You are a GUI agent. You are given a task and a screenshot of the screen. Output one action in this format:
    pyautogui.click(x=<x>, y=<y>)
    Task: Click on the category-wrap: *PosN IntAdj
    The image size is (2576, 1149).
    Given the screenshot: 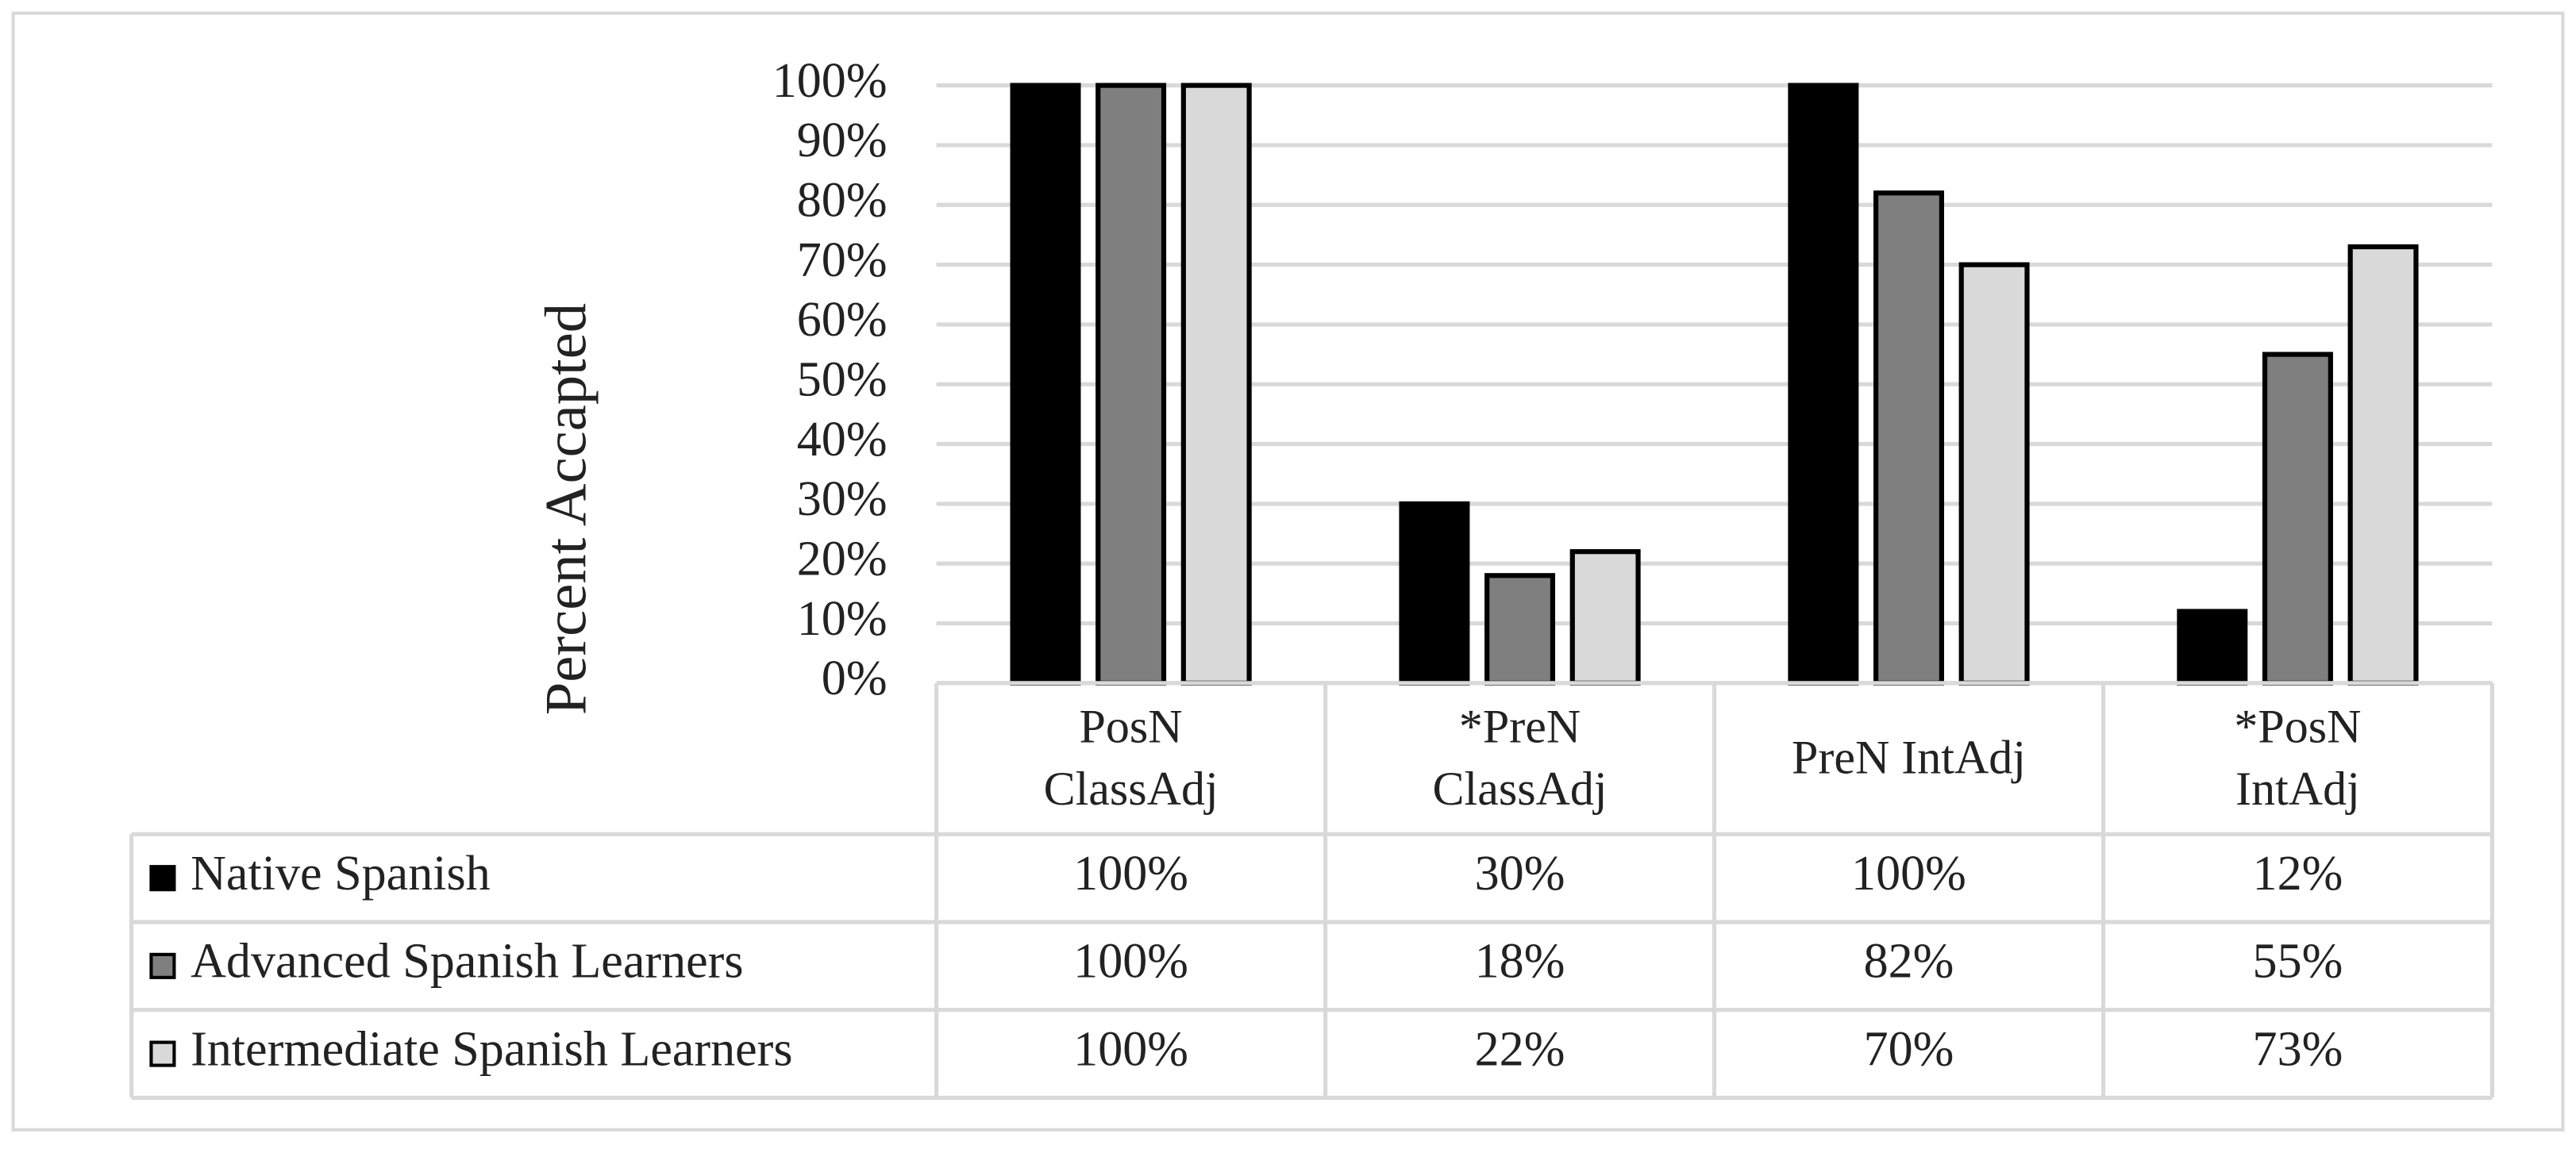 What is the action you would take?
    pyautogui.click(x=2297, y=758)
    